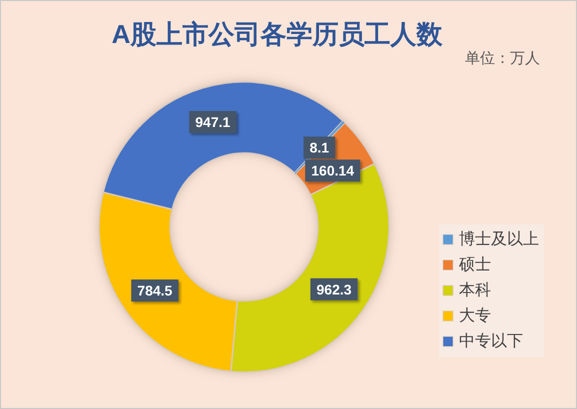 The height and width of the screenshot is (409, 577). Describe the element at coordinates (475, 290) in the screenshot. I see `legend-label: 本科` at that location.